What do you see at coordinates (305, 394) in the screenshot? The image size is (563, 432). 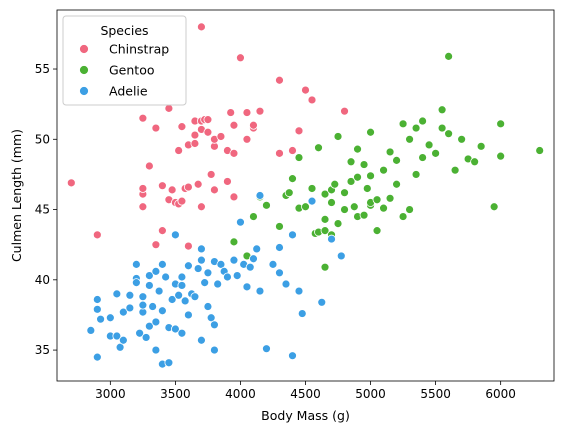 I see `x-tick-label: 4500` at bounding box center [305, 394].